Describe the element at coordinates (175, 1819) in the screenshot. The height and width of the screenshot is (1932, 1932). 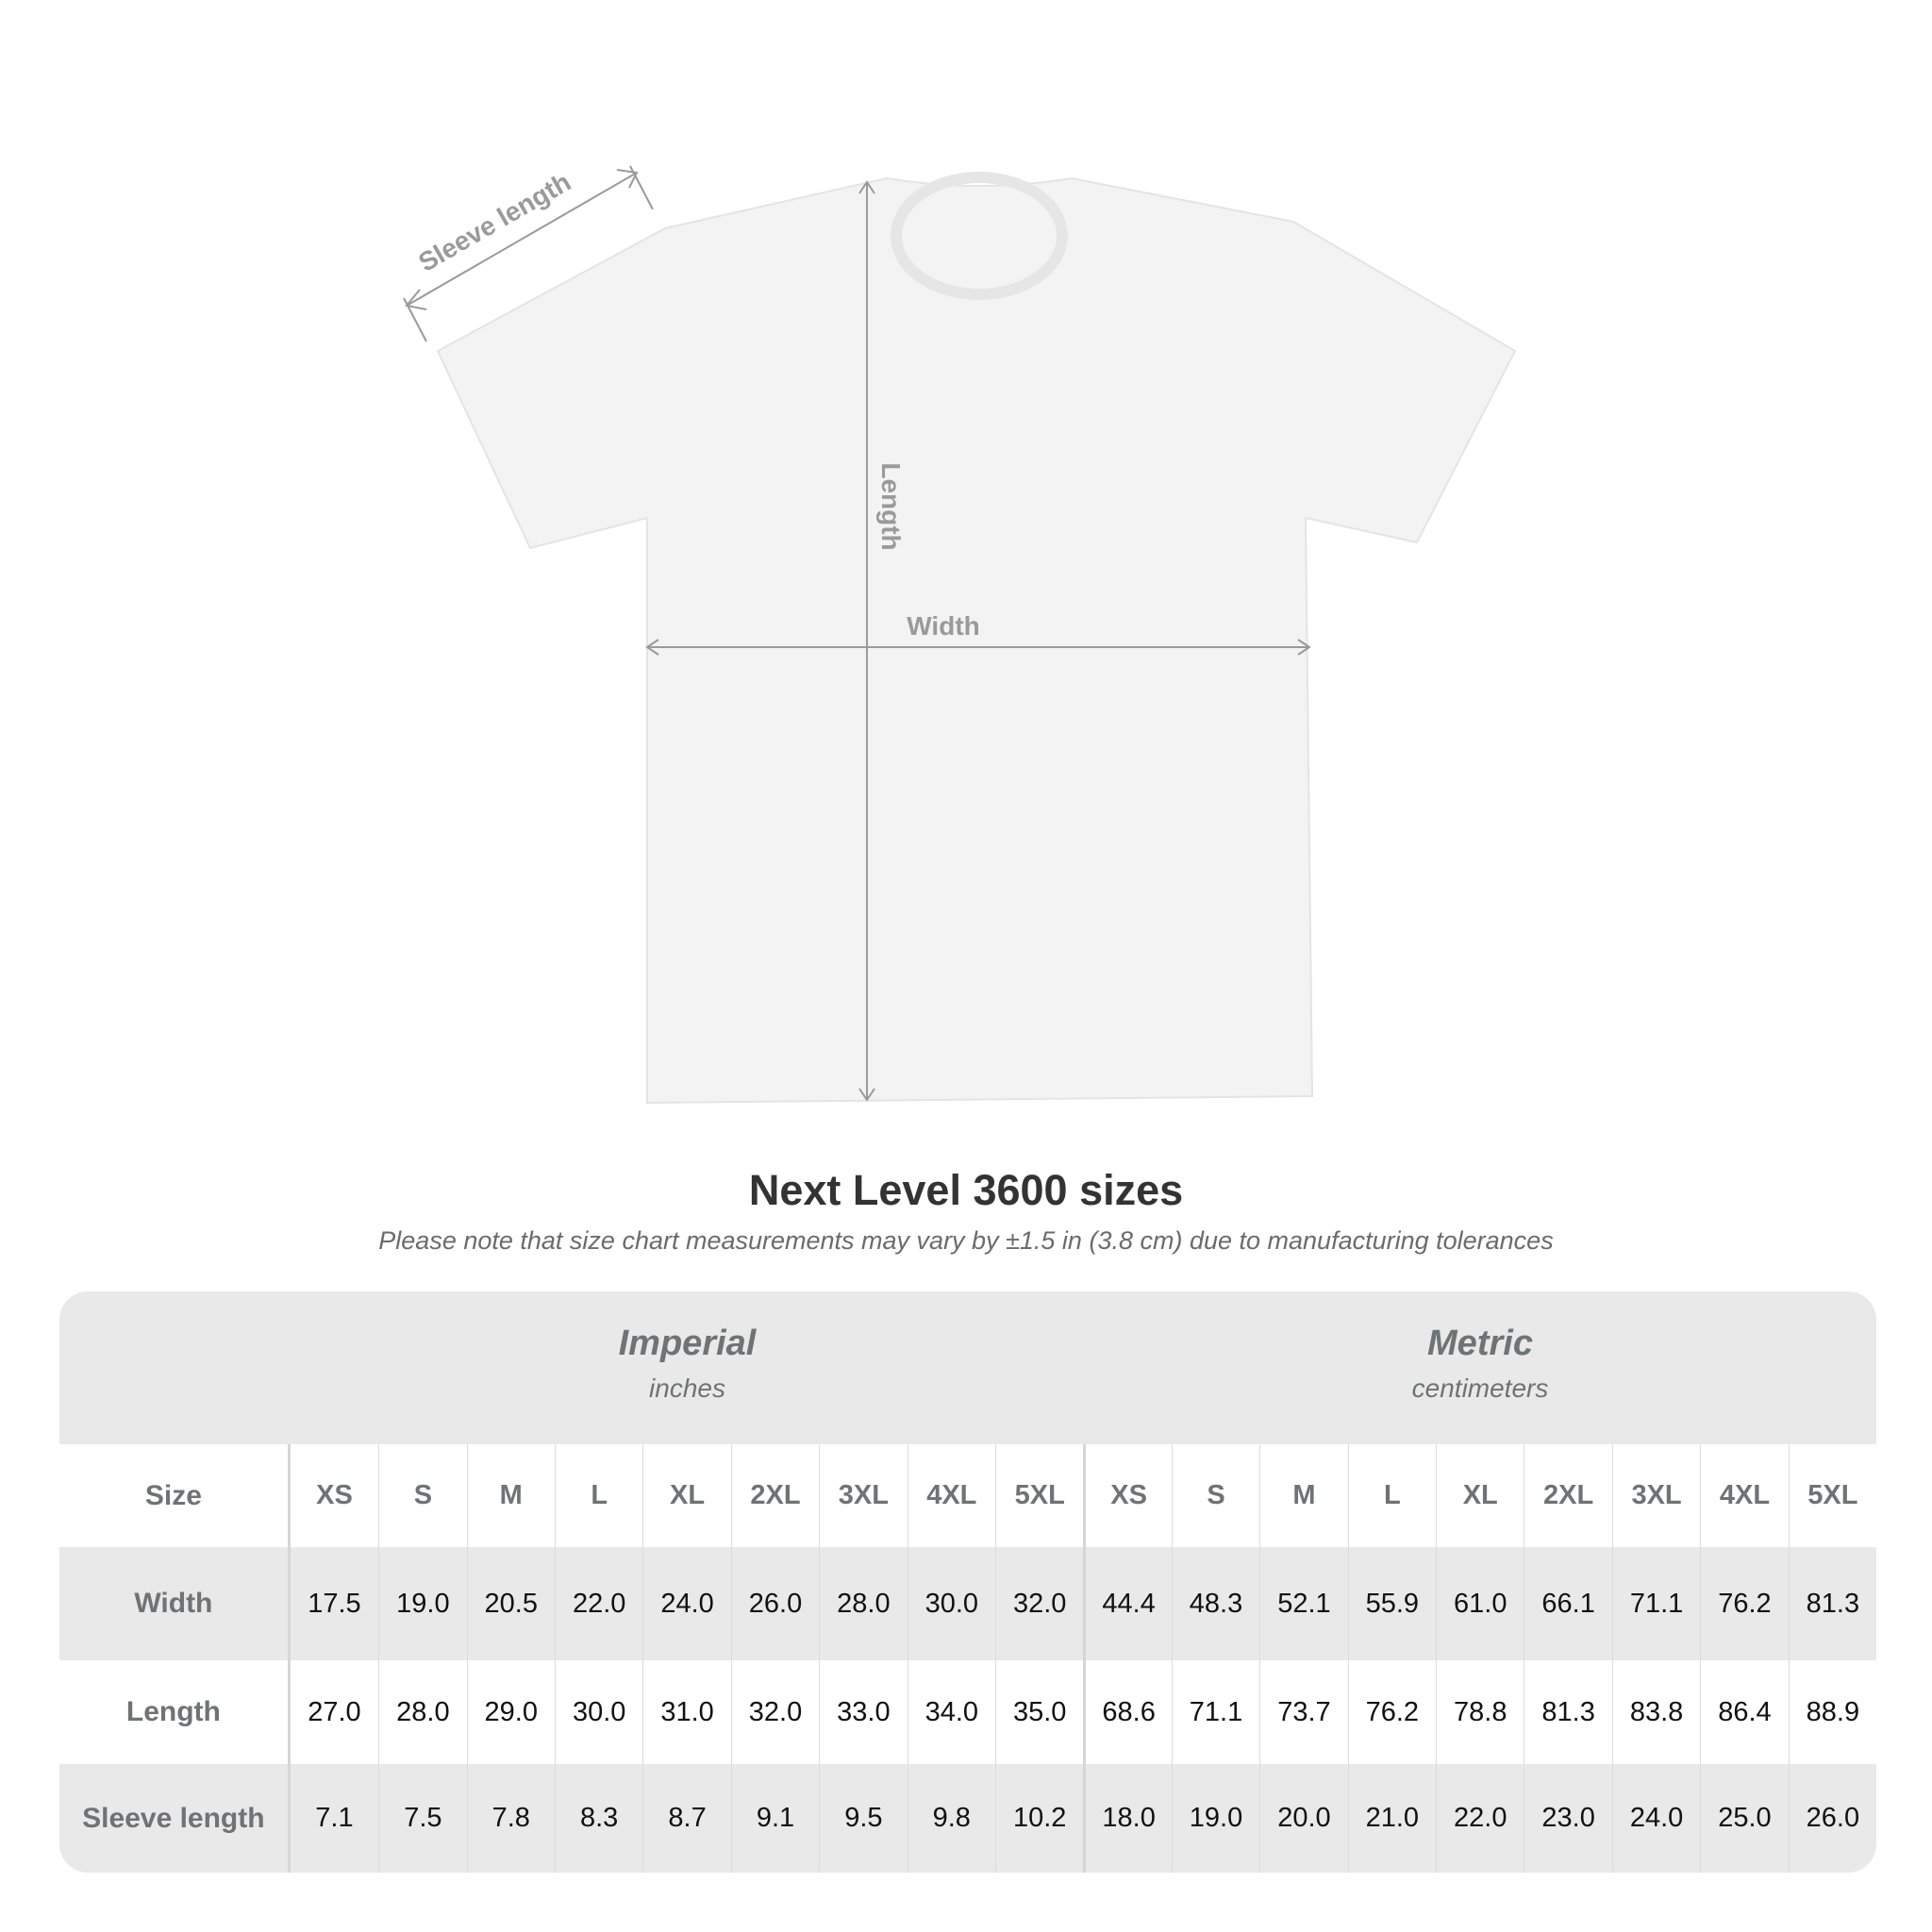
I see `row-label: Sleeve length` at that location.